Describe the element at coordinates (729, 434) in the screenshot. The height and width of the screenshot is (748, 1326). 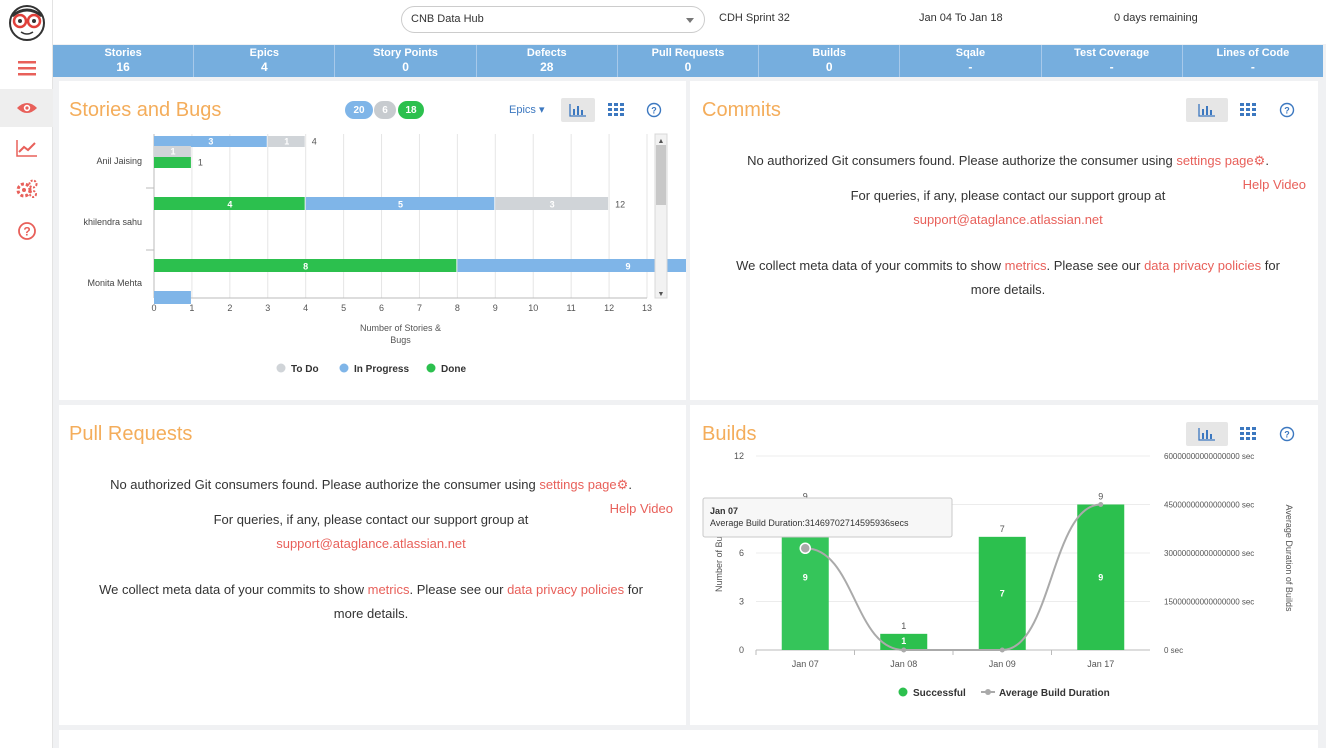
I see `panel-title: Builds` at that location.